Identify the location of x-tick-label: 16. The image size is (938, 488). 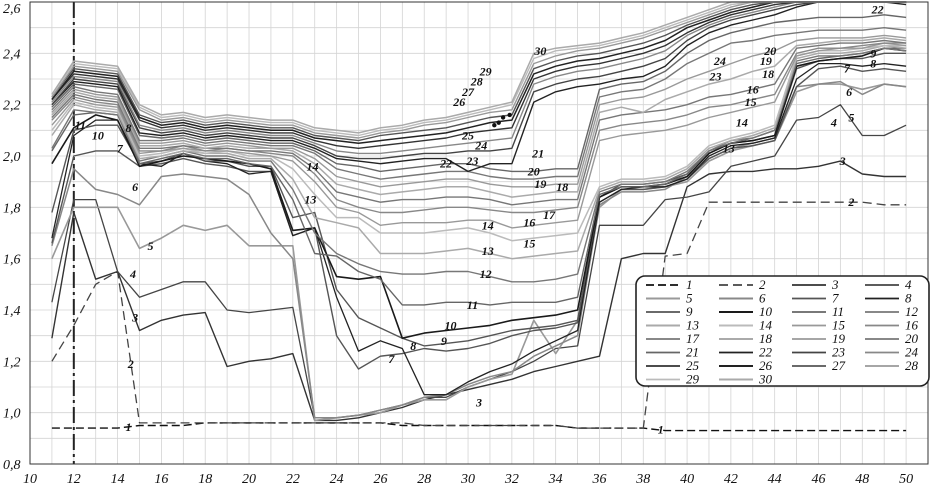
(161, 479).